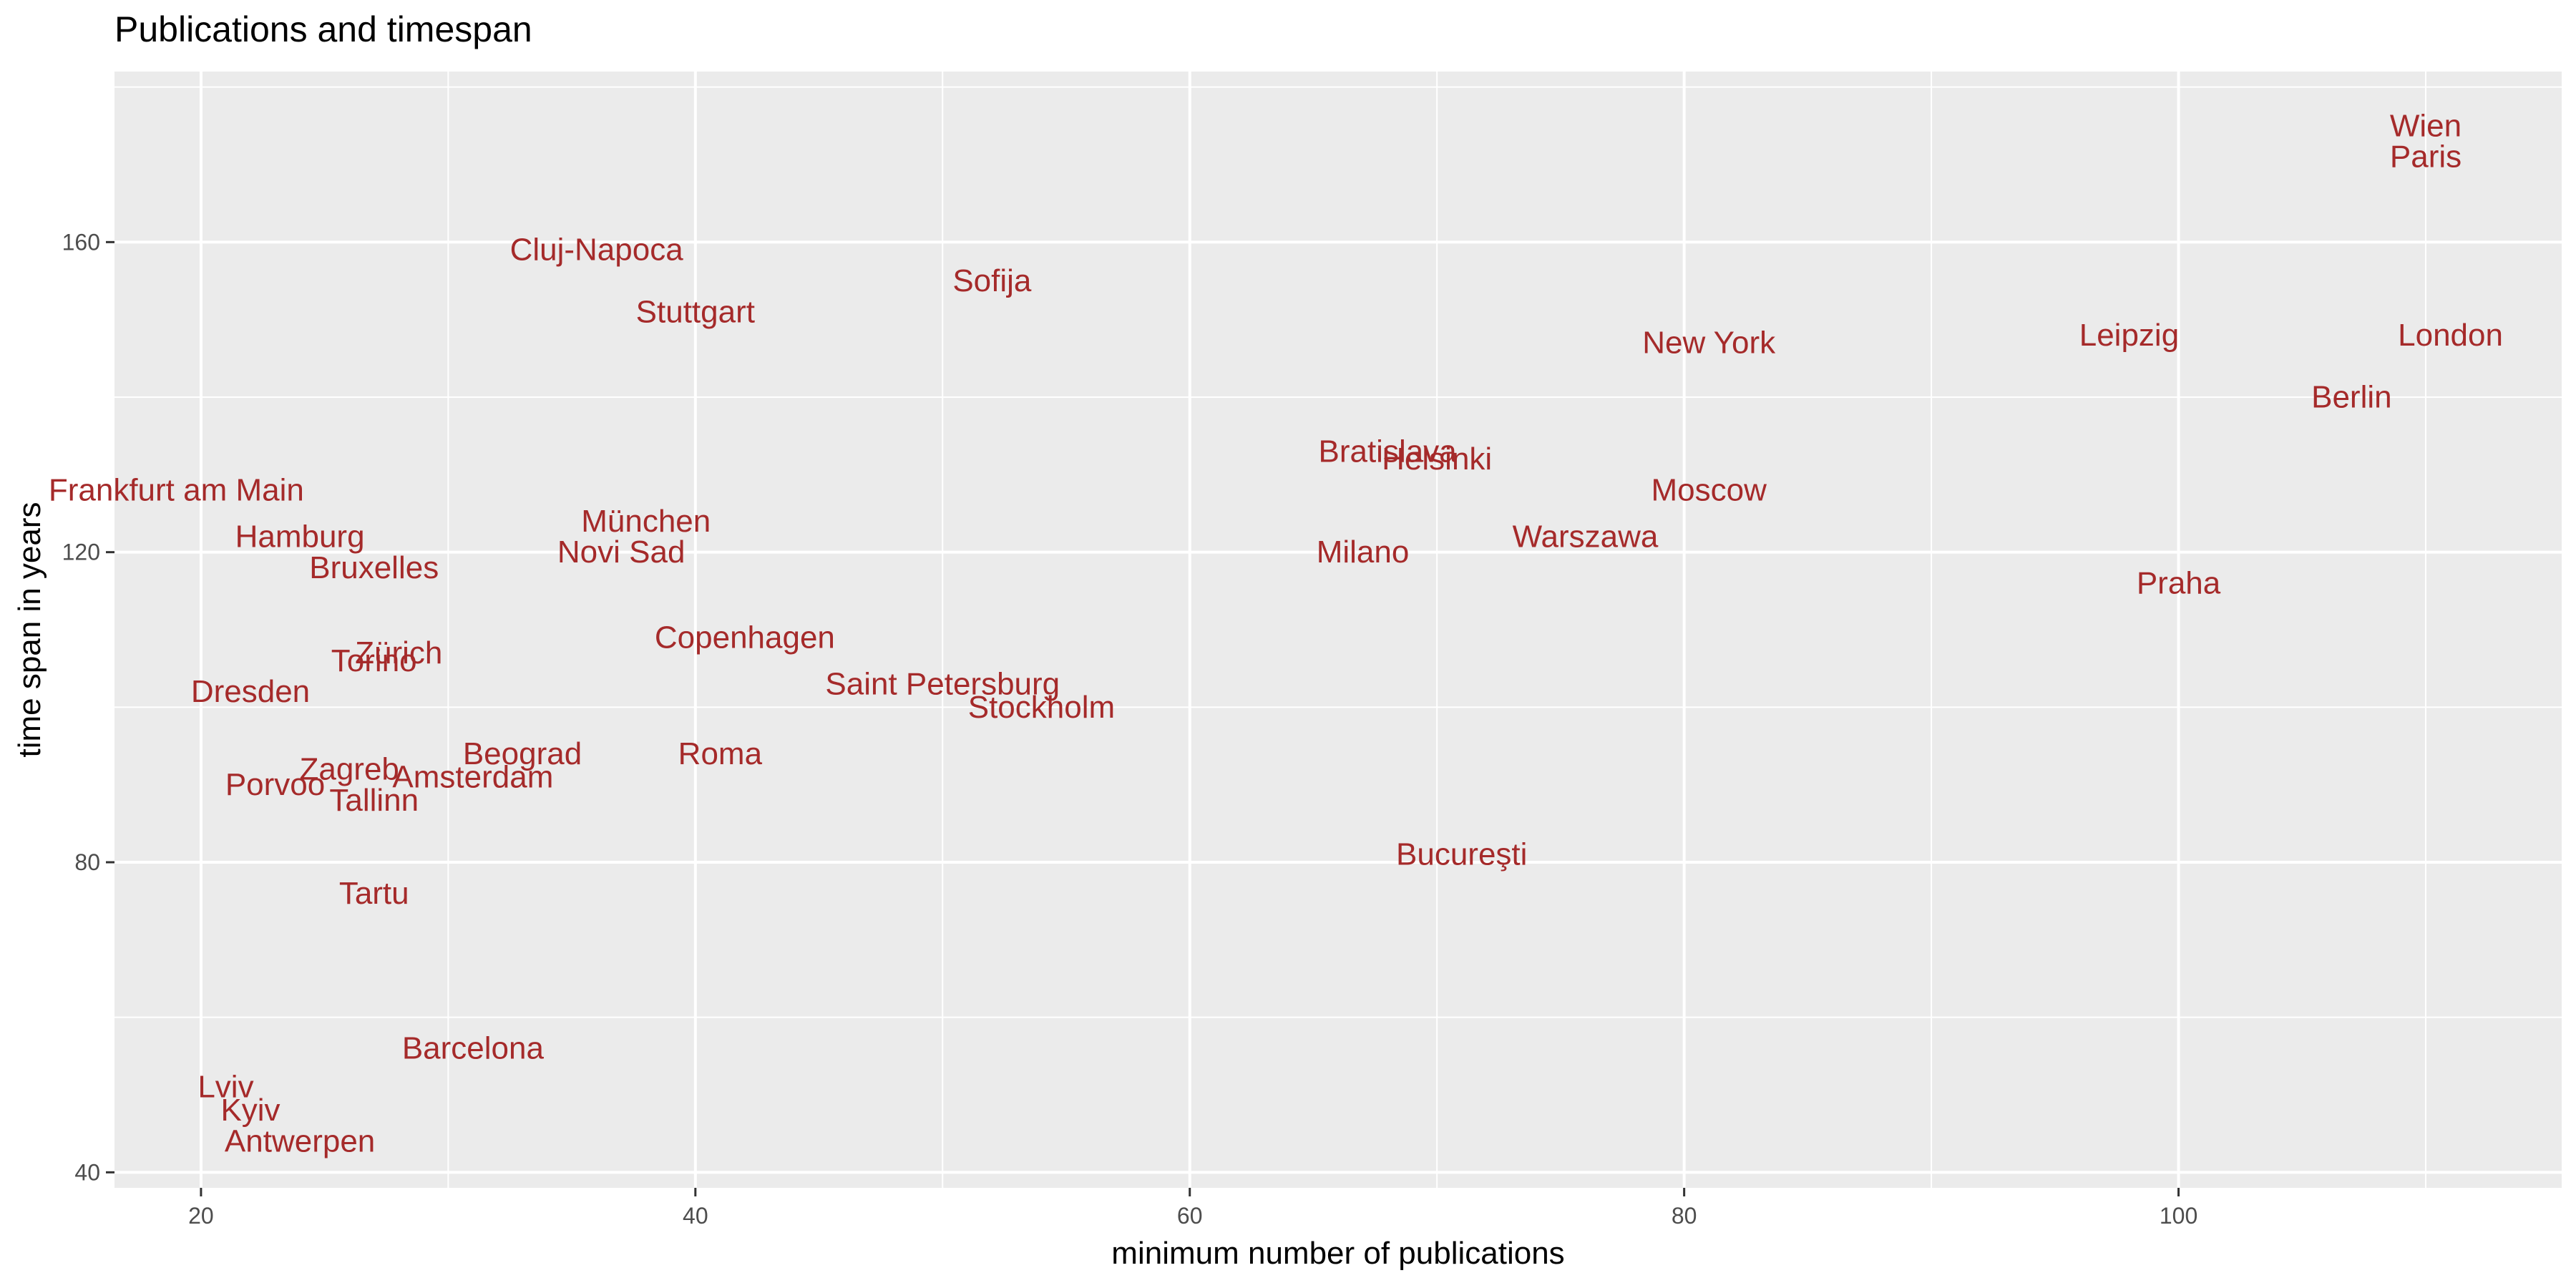 This screenshot has height=1288, width=2576. What do you see at coordinates (176, 490) in the screenshot?
I see `point-label-frankfurt-am-main: Frankfurt am Main` at bounding box center [176, 490].